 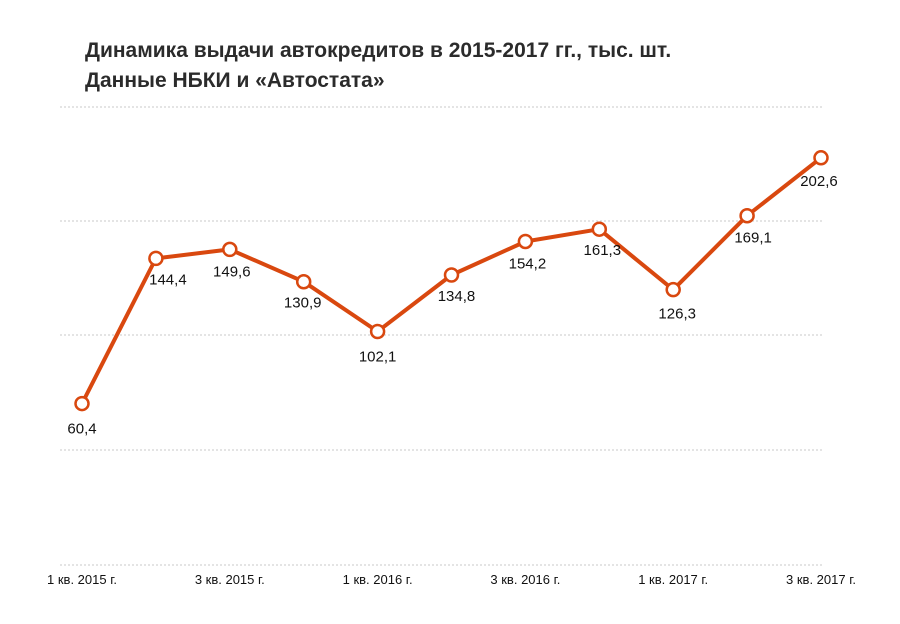 What do you see at coordinates (232, 271) in the screenshot?
I see `data-label-2: 149,6` at bounding box center [232, 271].